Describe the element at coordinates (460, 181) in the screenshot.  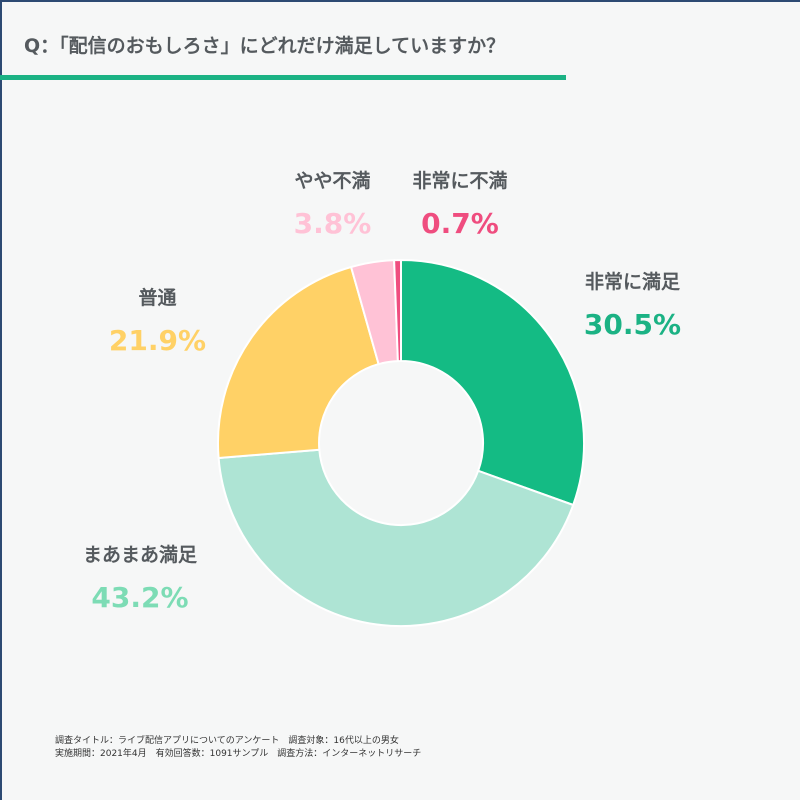
I see `label-name: 非常に不満` at that location.